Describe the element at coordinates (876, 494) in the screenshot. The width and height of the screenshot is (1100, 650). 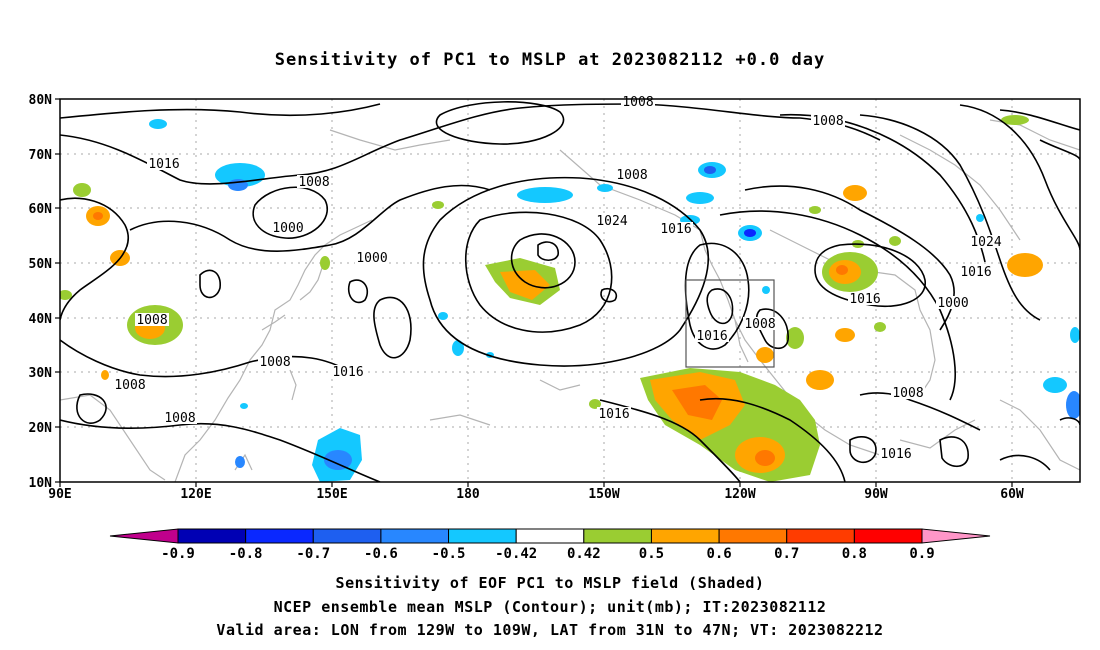
I see `lon-tick-label: 90W` at that location.